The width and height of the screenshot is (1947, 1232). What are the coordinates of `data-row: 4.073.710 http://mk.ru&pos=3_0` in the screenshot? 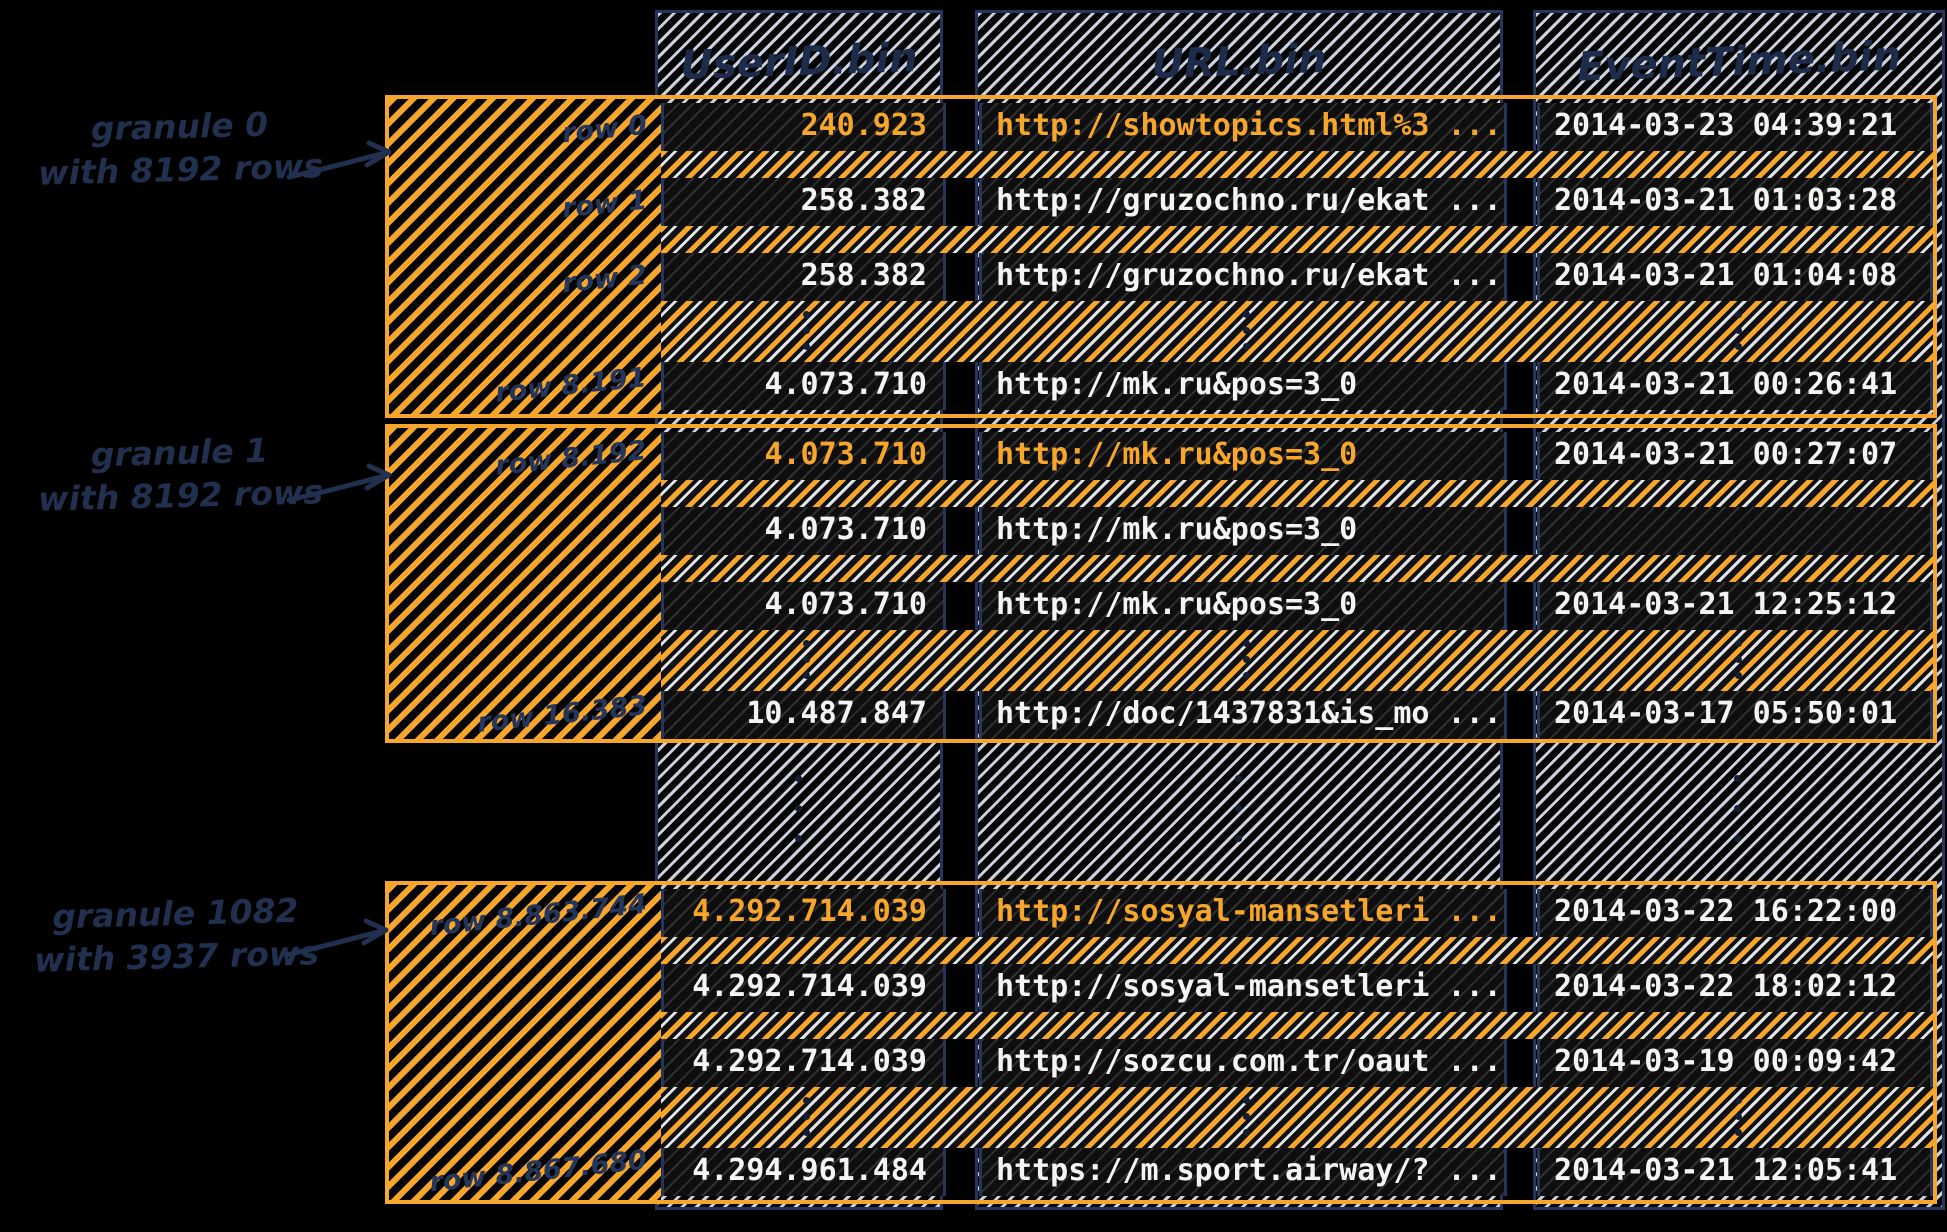 It's located at (1297, 531).